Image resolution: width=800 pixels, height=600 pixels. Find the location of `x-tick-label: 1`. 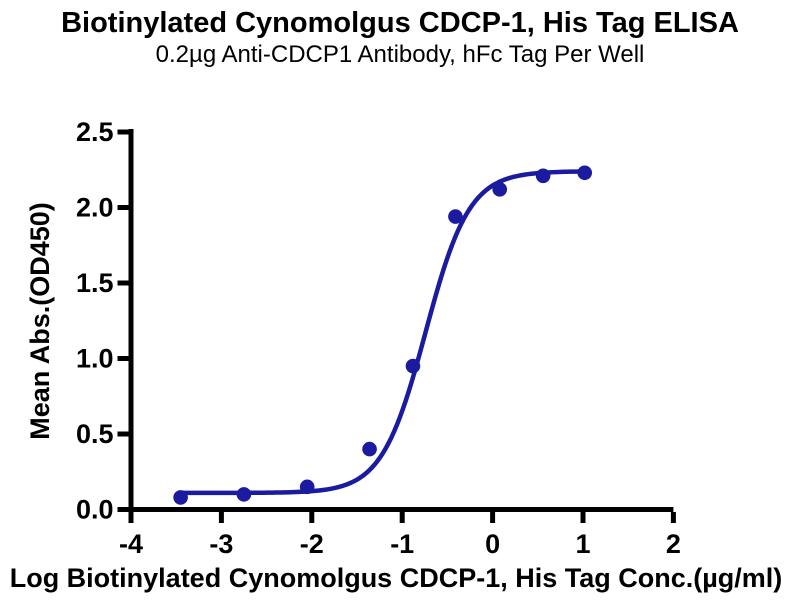

x-tick-label: 1 is located at coordinates (582, 544).